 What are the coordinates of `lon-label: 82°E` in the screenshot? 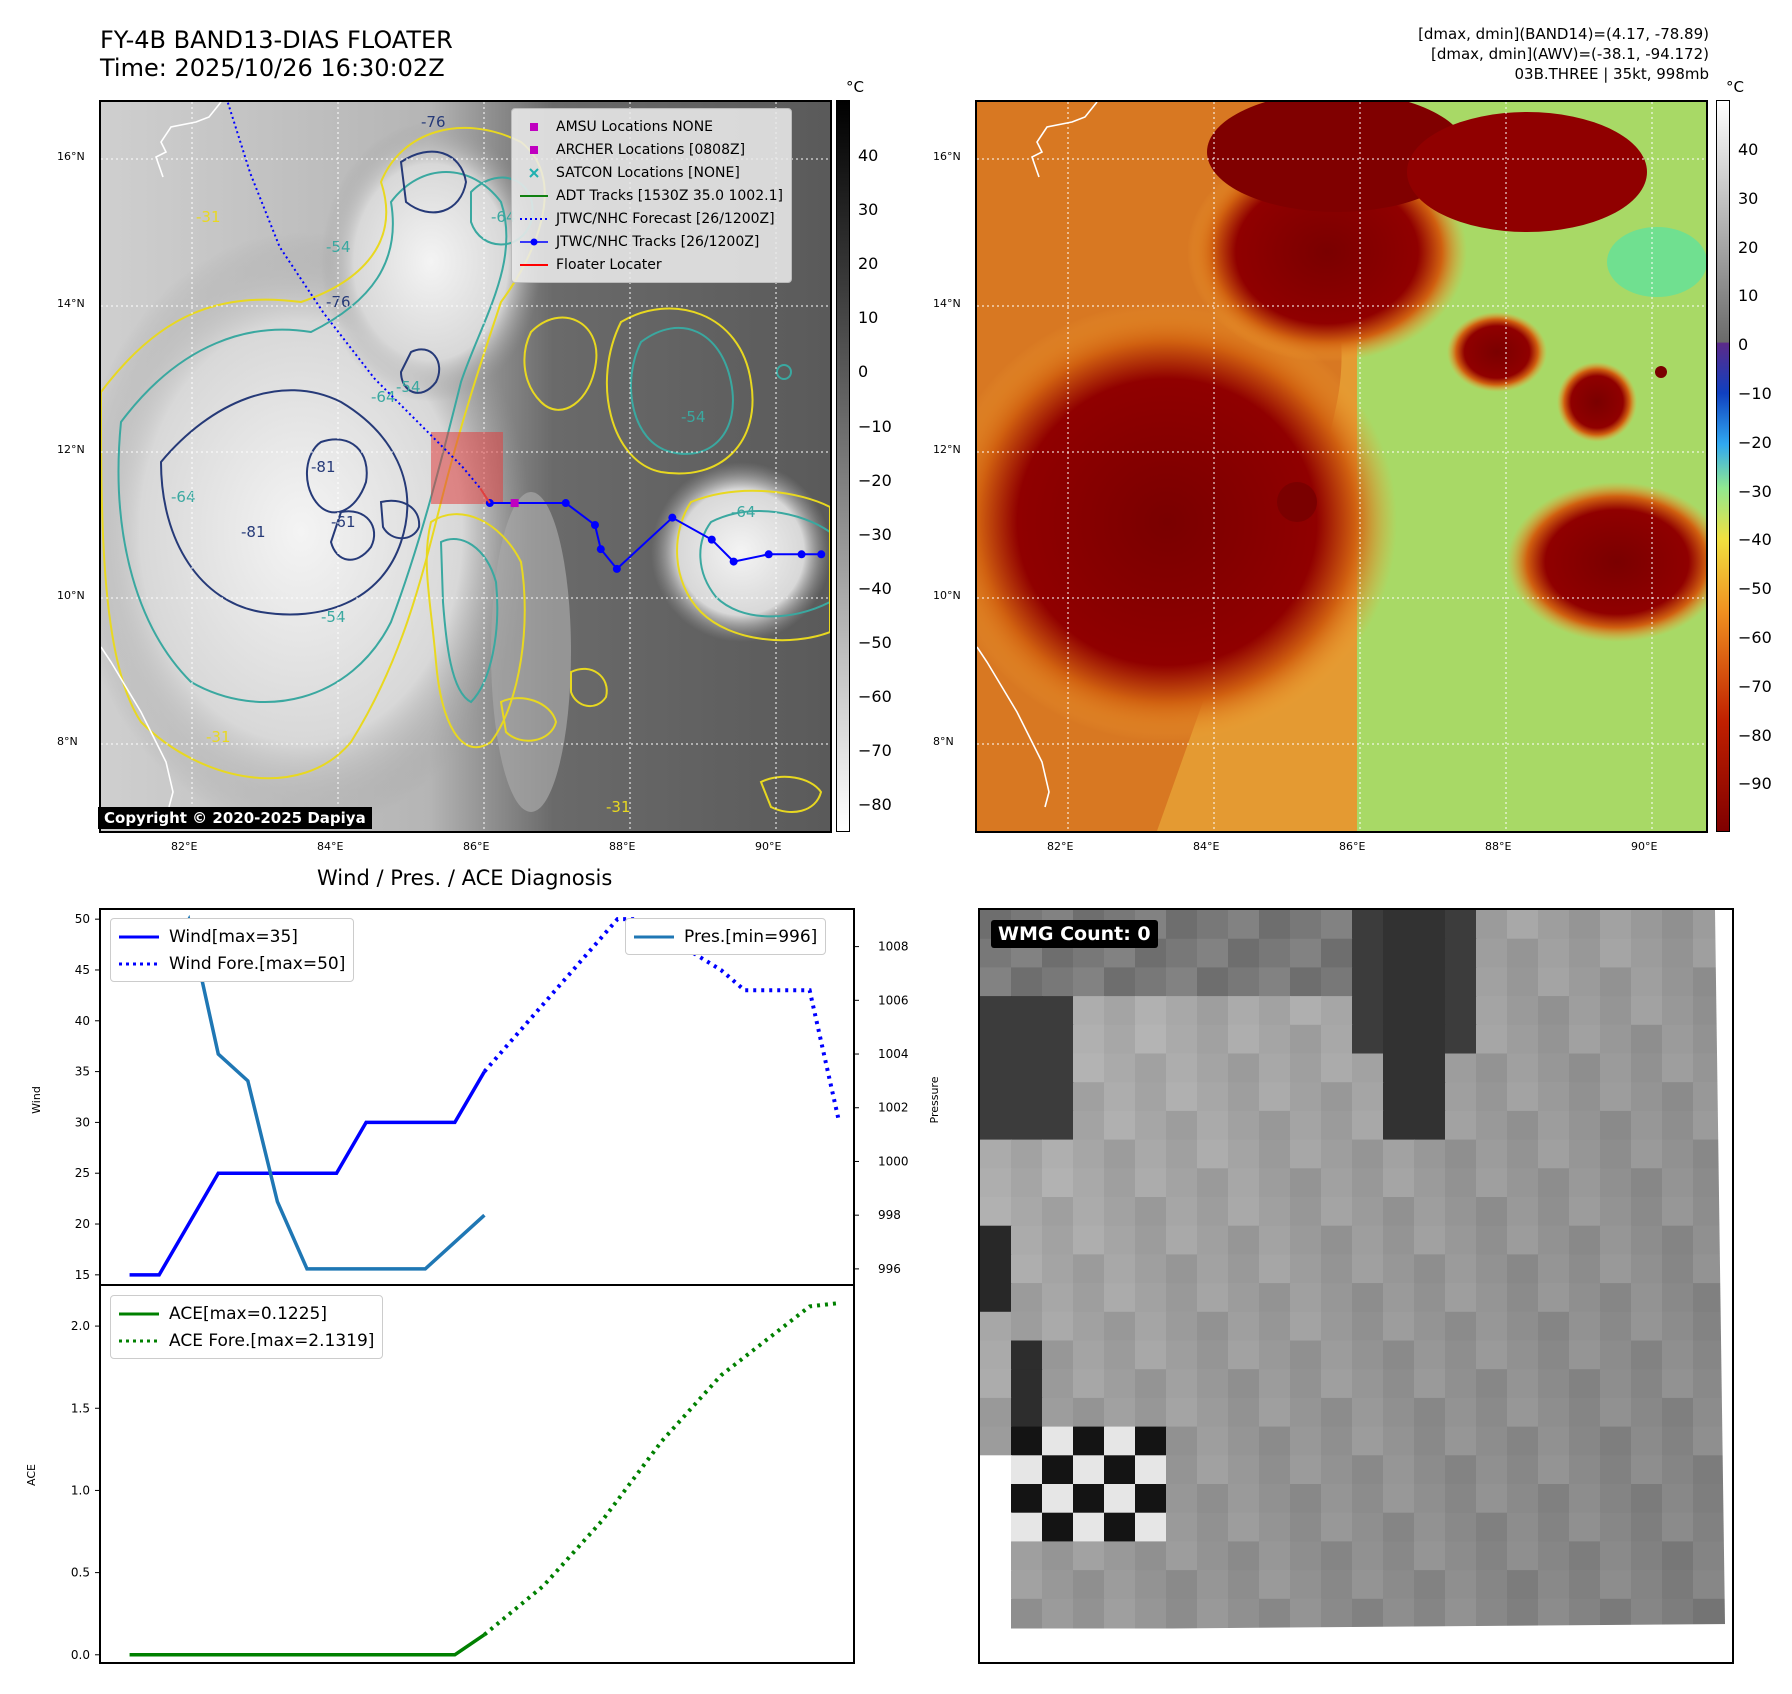 It's located at (1060, 846).